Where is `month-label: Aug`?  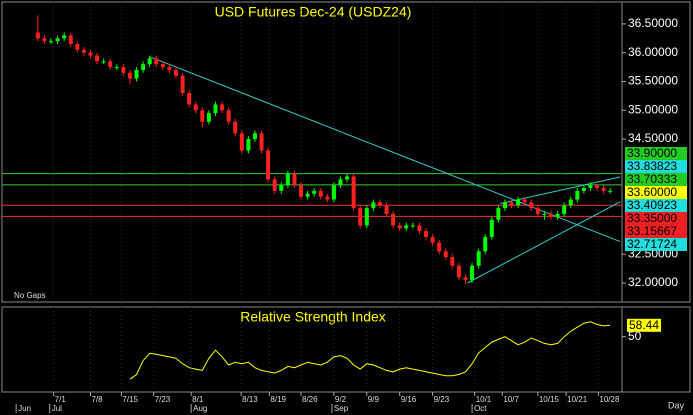
month-label: Aug is located at coordinates (200, 408).